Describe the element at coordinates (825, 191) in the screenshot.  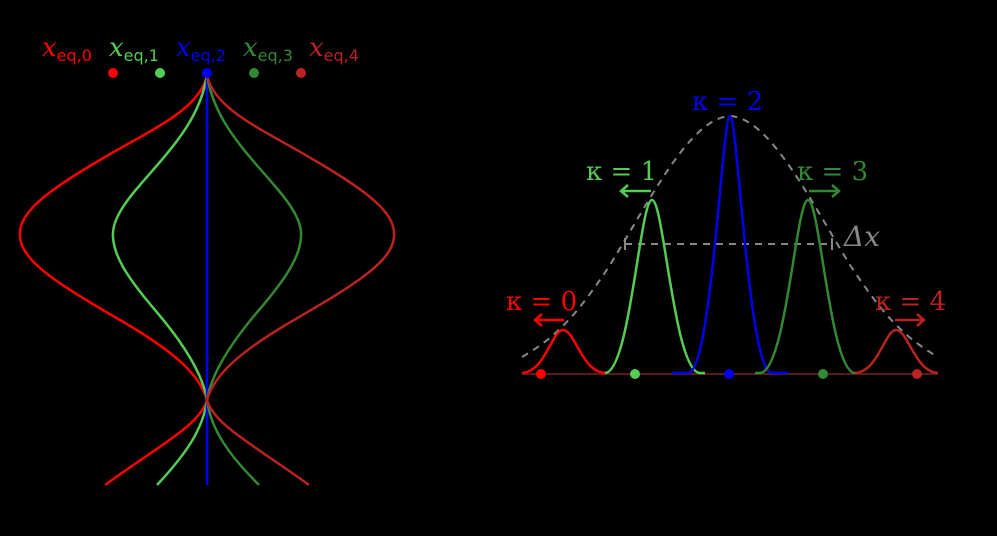
I see `arrow-right-k3` at that location.